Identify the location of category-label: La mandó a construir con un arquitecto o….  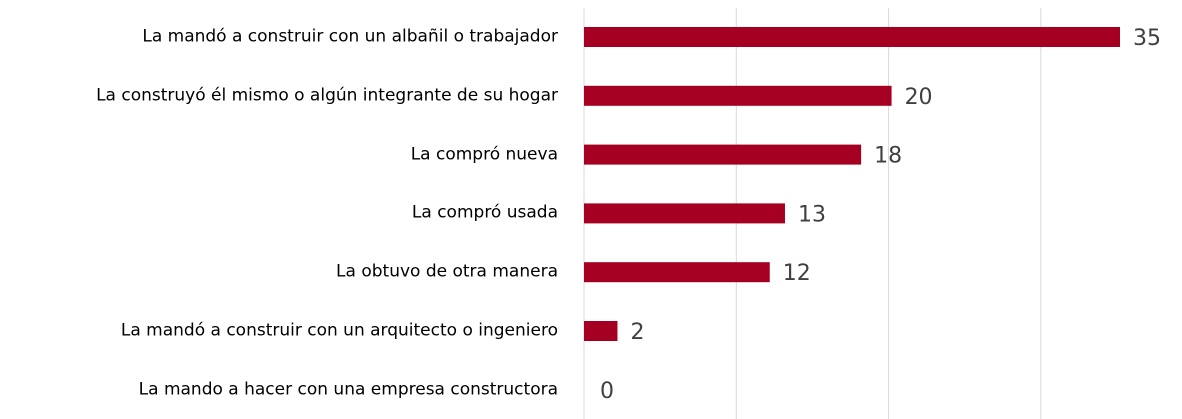
(339, 330).